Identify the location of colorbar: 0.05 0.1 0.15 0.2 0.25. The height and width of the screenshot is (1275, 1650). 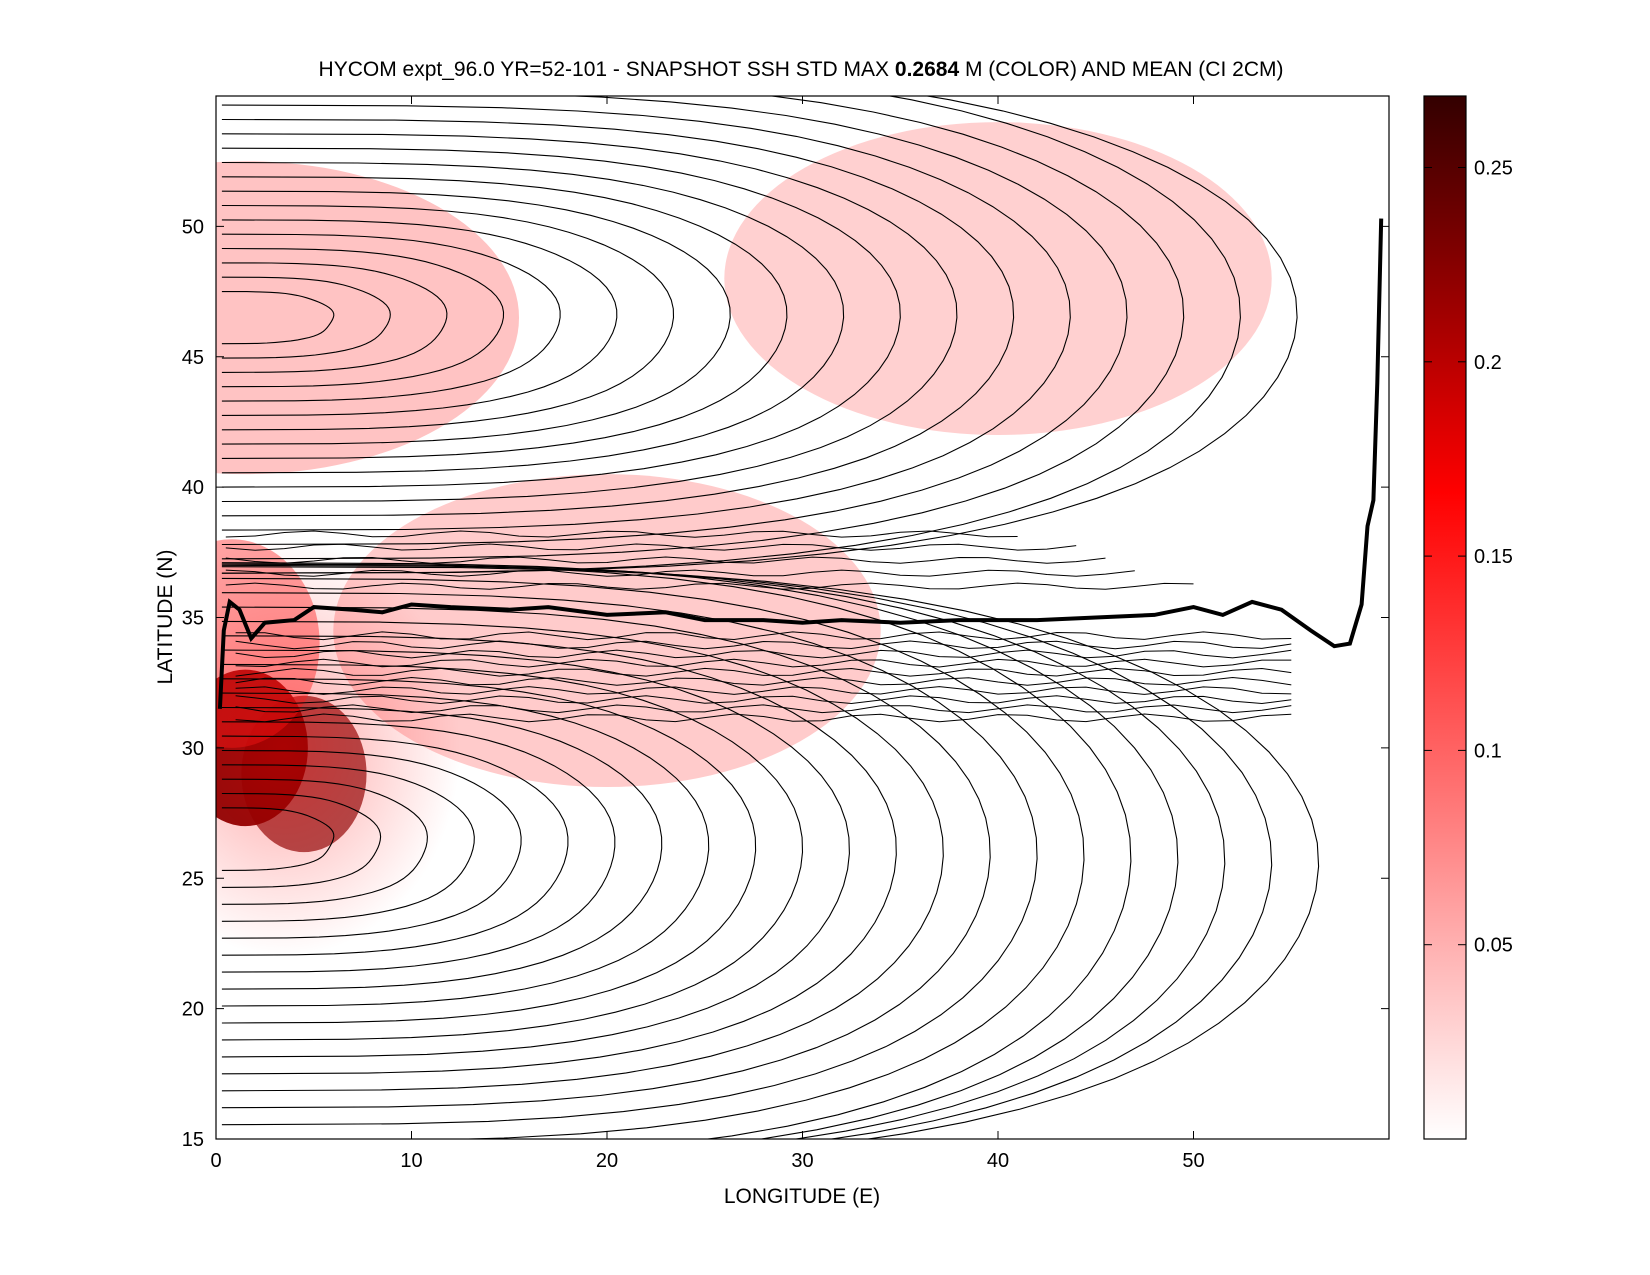
(1468, 617).